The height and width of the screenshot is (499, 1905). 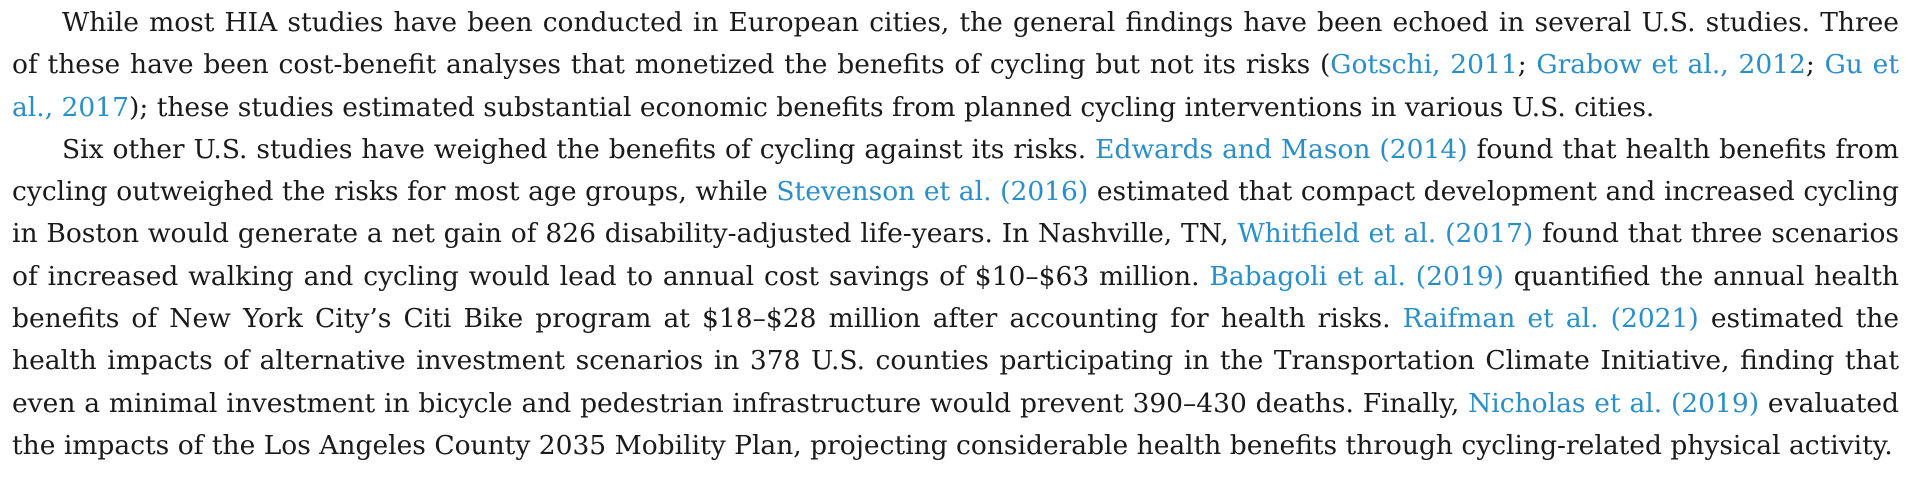 I want to click on citation-raifman-2021: Raifman et al. (2021), so click(x=1550, y=319).